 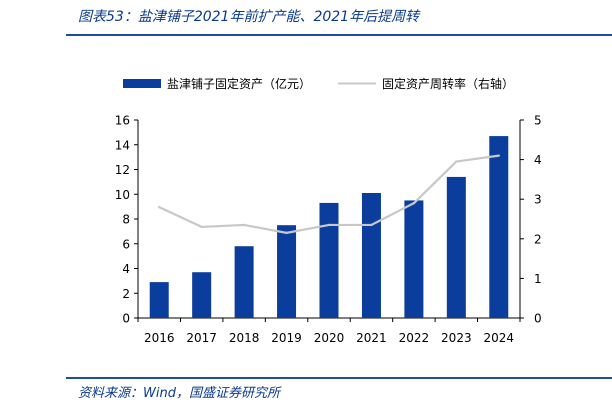 What do you see at coordinates (371, 338) in the screenshot?
I see `x-tick-label: 2021` at bounding box center [371, 338].